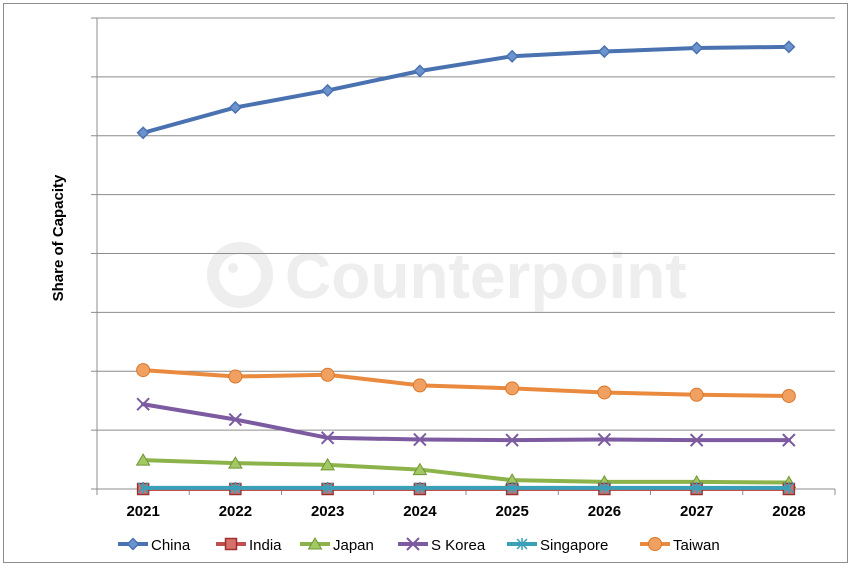 The height and width of the screenshot is (568, 853). I want to click on legend: China India Japan S Korea Singapore Taiwan, so click(419, 545).